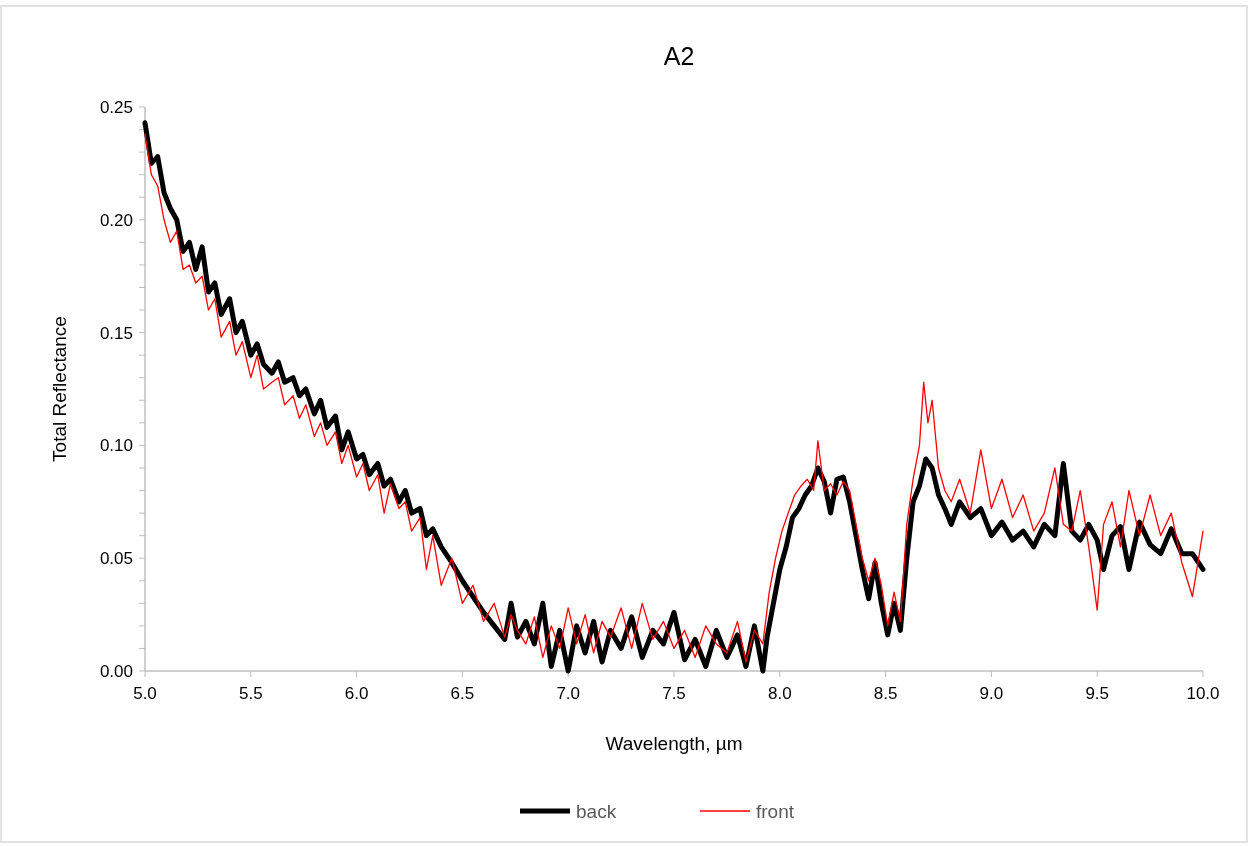 The height and width of the screenshot is (846, 1252). I want to click on chart-title: A2, so click(679, 56).